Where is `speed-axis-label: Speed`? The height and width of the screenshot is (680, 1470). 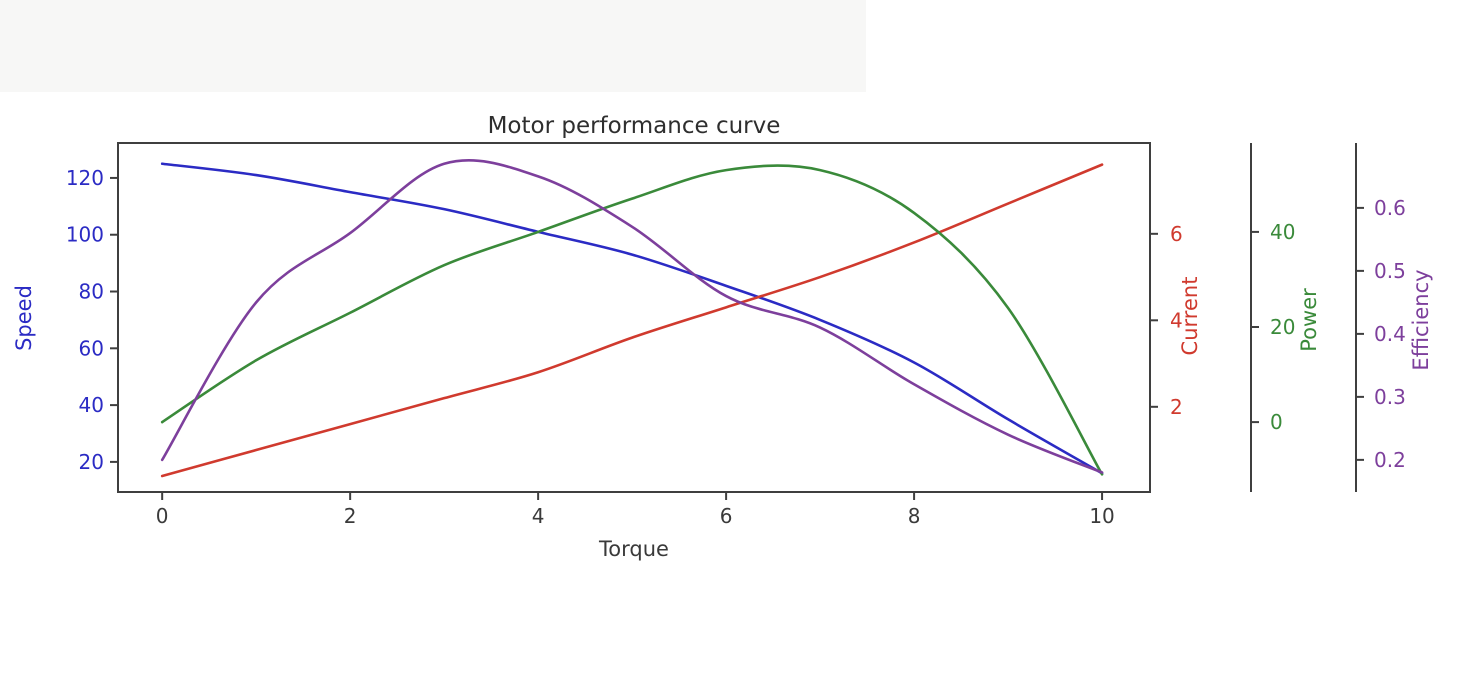 speed-axis-label: Speed is located at coordinates (24, 318).